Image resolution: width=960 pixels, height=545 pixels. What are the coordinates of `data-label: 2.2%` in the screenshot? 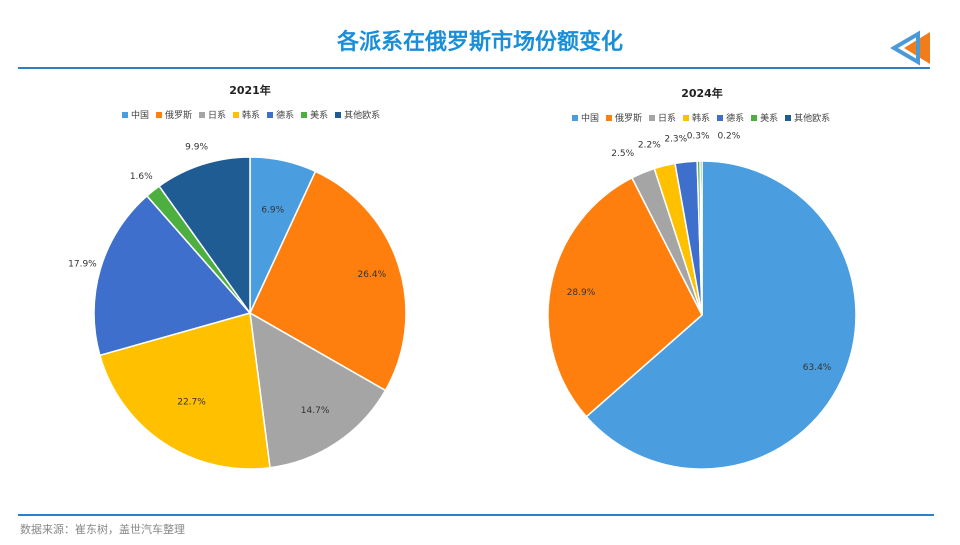 It's located at (649, 146).